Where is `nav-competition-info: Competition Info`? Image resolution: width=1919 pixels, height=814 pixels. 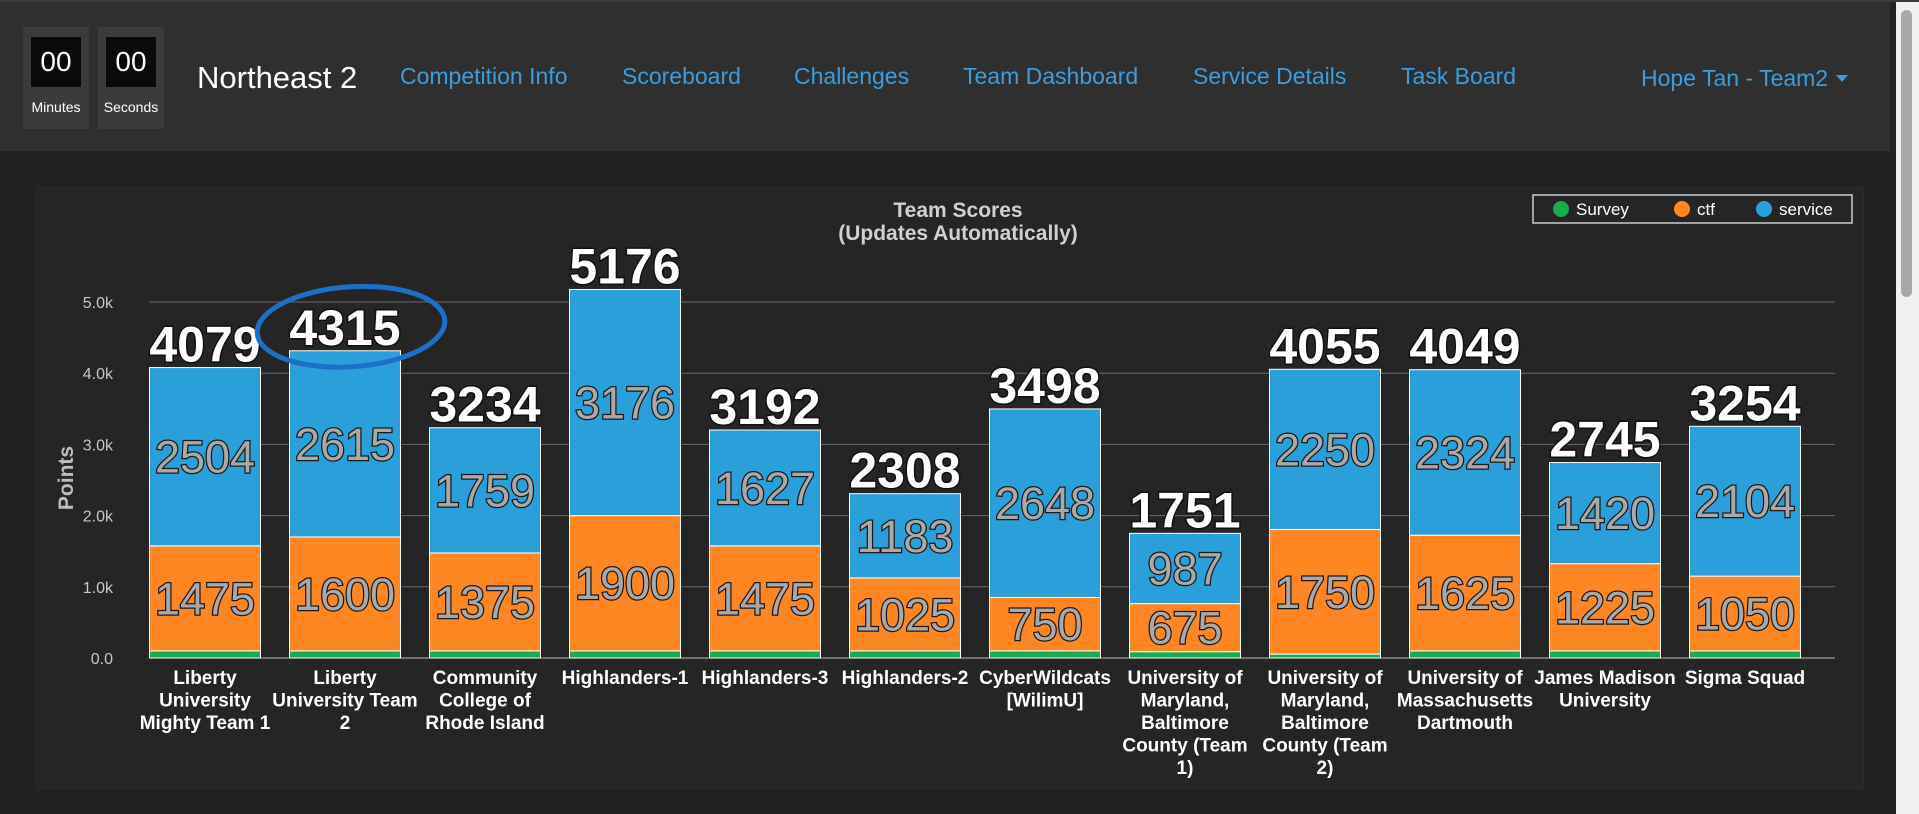 nav-competition-info: Competition Info is located at coordinates (484, 76).